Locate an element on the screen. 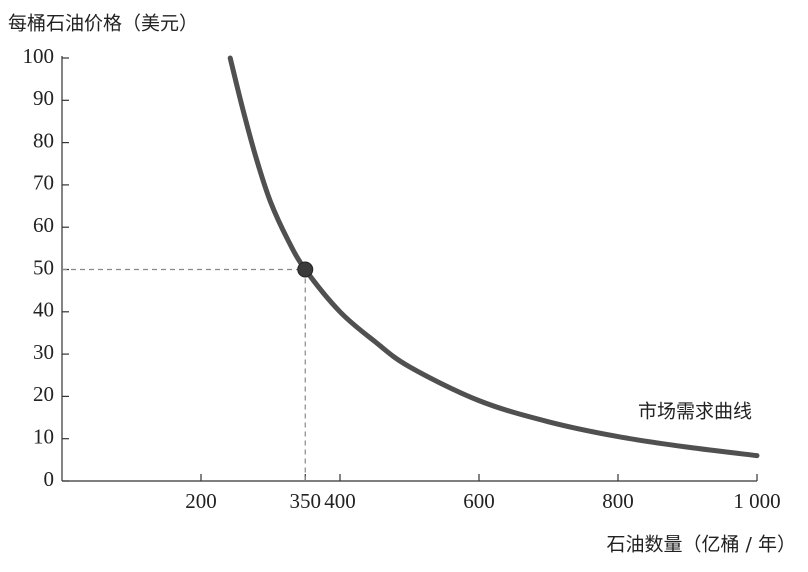 This screenshot has width=808, height=572. y-tick-label: 90 is located at coordinates (43, 98).